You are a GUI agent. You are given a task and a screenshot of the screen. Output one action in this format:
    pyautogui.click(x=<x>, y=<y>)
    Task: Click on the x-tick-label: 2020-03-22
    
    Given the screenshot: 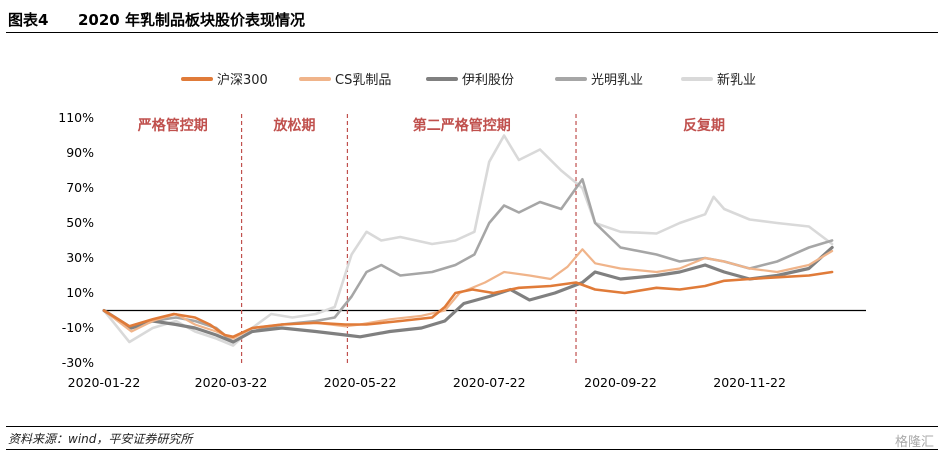 What is the action you would take?
    pyautogui.click(x=231, y=382)
    